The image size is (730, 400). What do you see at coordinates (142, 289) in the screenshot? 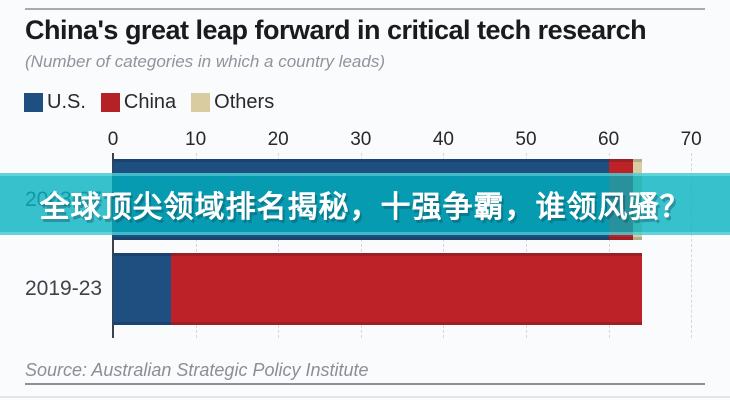
I see `bar-segment-2019-23-us` at bounding box center [142, 289].